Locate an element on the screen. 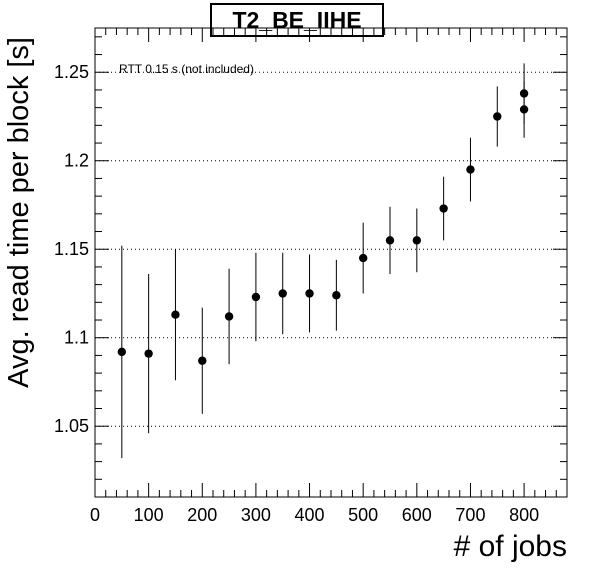 The image size is (596, 572). x-axis-label: # of jobs is located at coordinates (510, 546).